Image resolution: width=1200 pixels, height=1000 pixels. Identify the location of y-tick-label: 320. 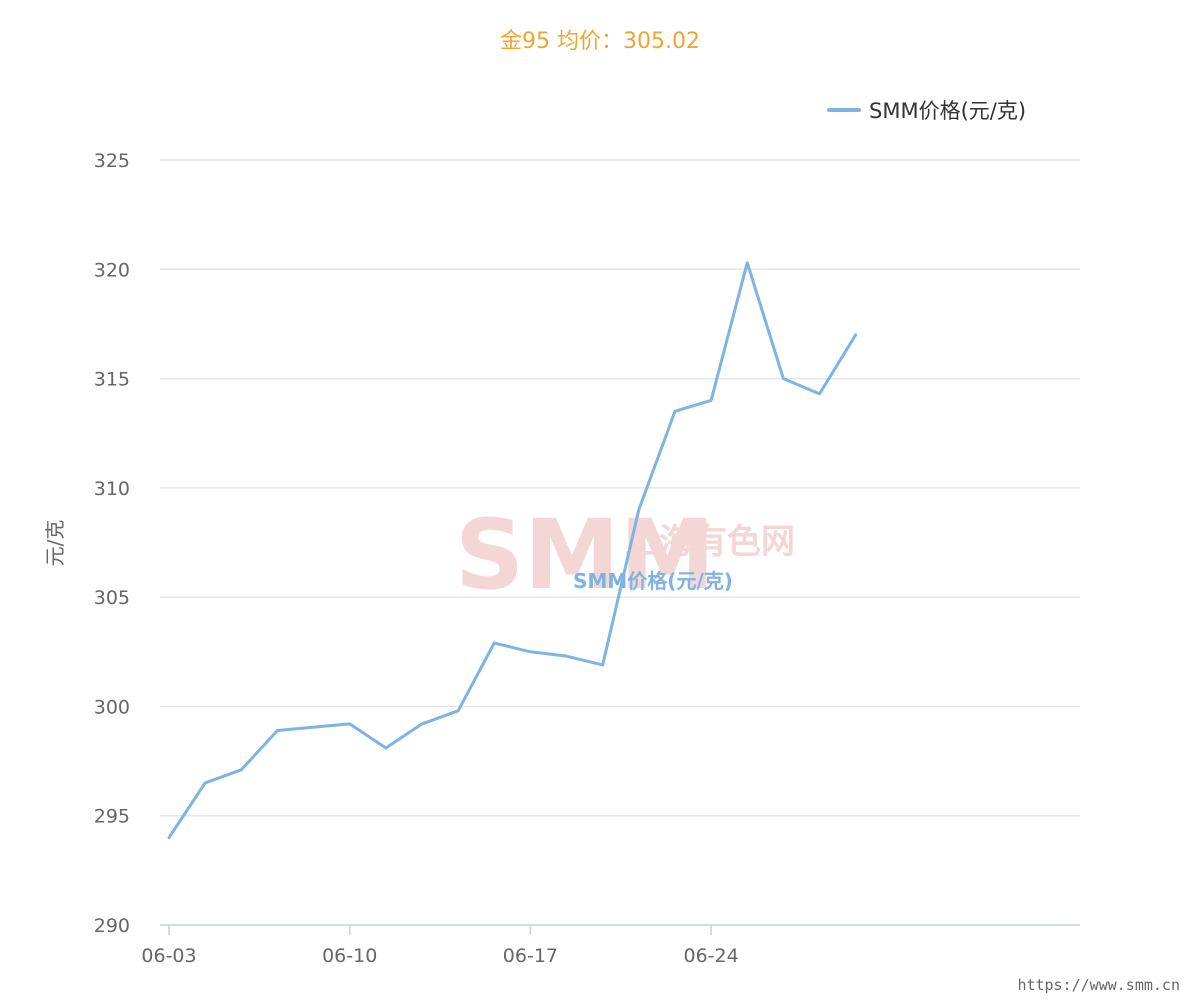
(112, 270).